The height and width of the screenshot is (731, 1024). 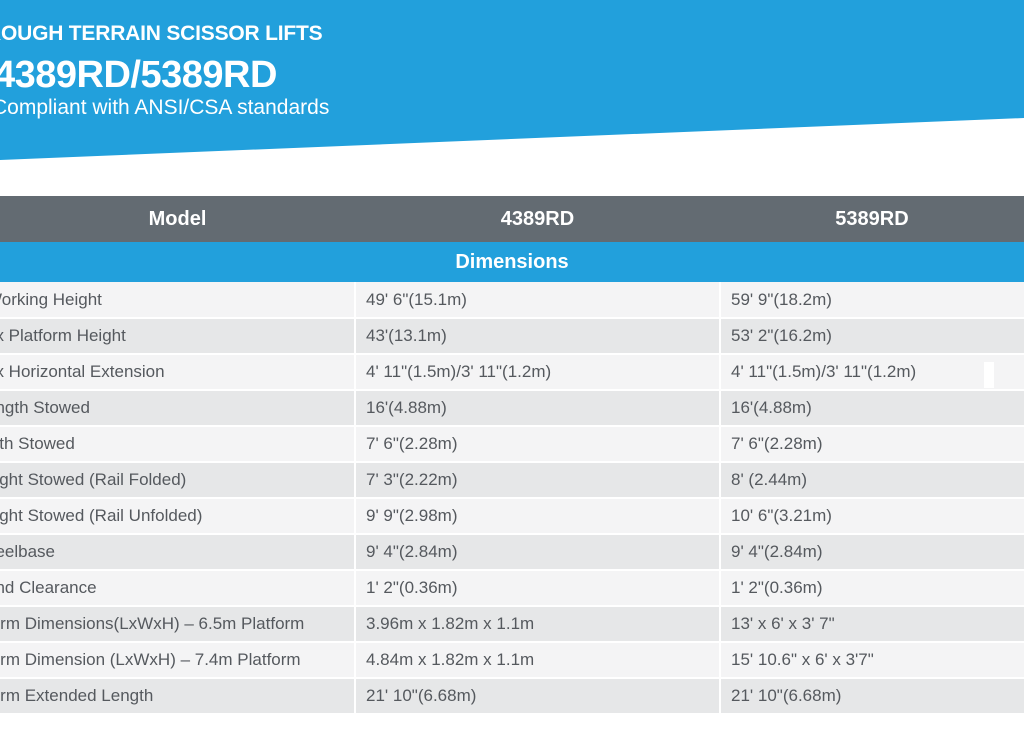 I want to click on value-5389rd-cell: 1' 2"(0.36m), so click(x=871, y=588).